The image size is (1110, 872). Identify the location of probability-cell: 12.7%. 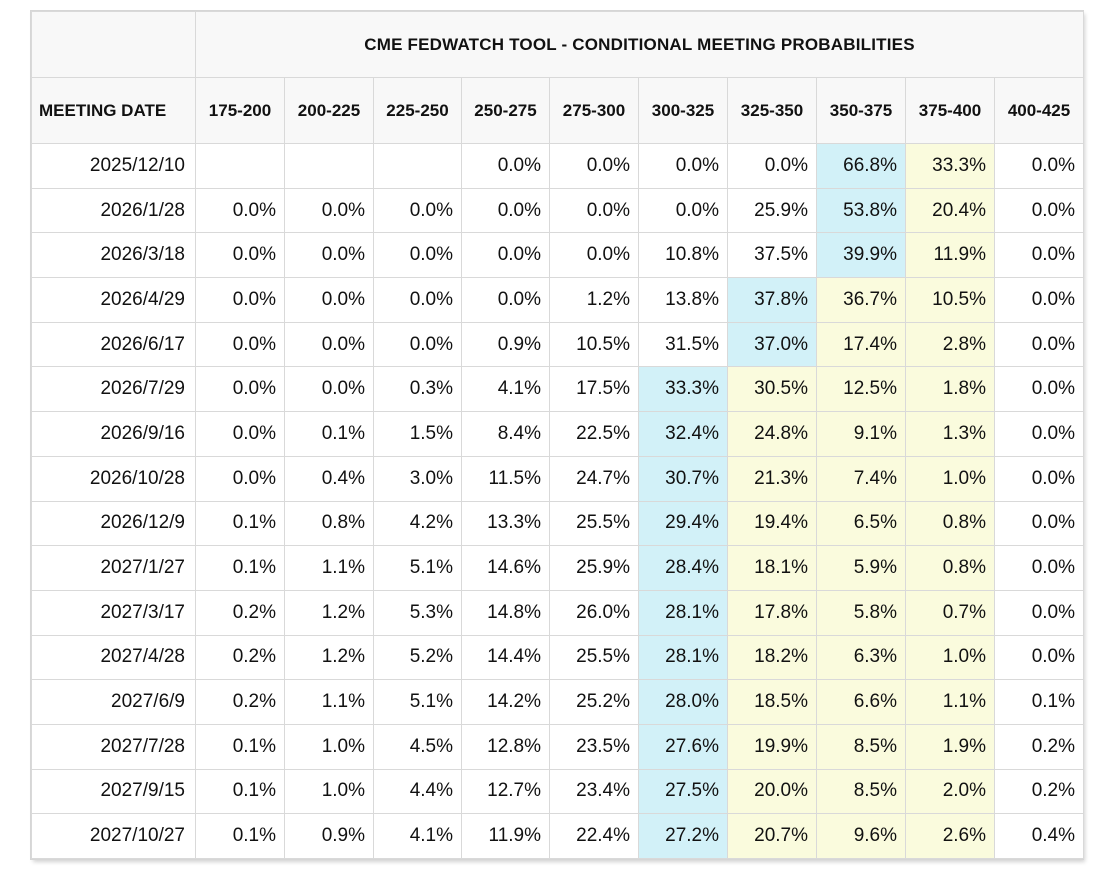
(505, 791).